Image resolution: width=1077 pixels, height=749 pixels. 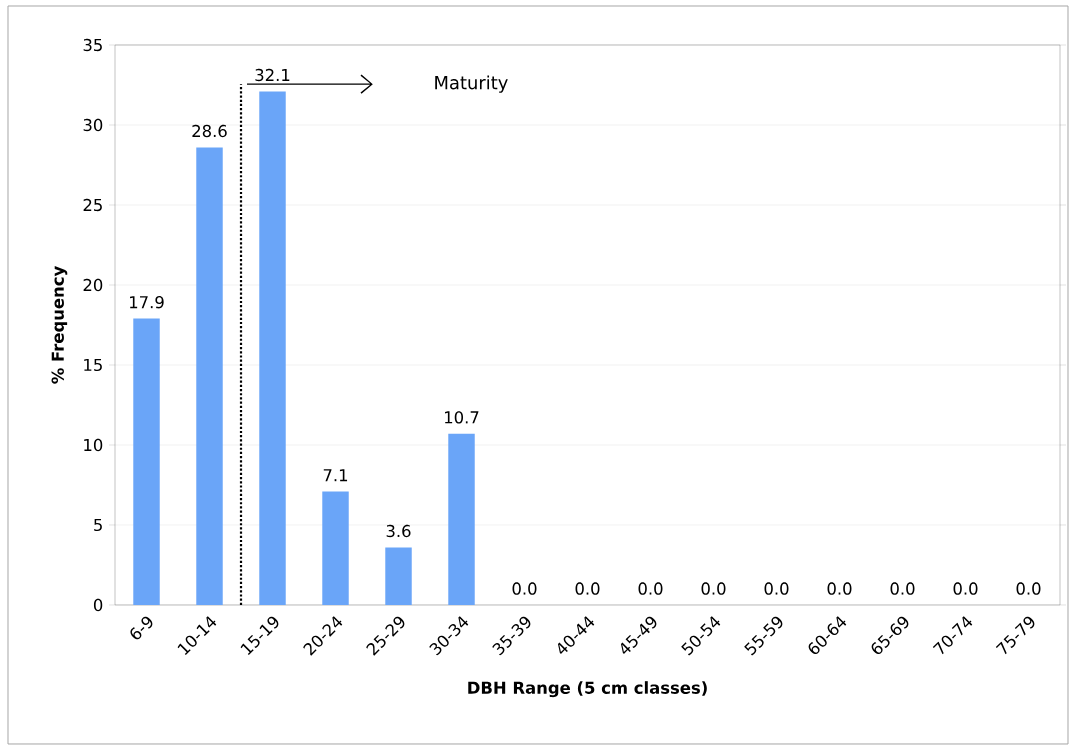 What do you see at coordinates (398, 531) in the screenshot?
I see `data-label: 3.6` at bounding box center [398, 531].